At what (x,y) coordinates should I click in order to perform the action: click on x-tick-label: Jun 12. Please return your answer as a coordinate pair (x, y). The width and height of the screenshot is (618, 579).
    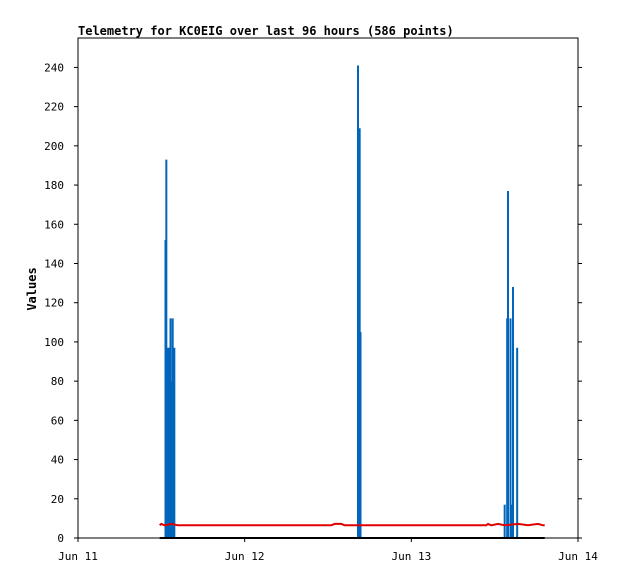
    Looking at the image, I should click on (245, 556).